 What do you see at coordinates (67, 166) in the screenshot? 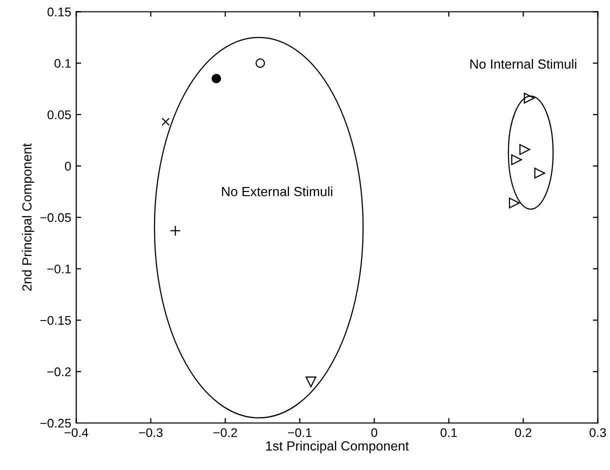
I see `y-tick-label: 0` at bounding box center [67, 166].